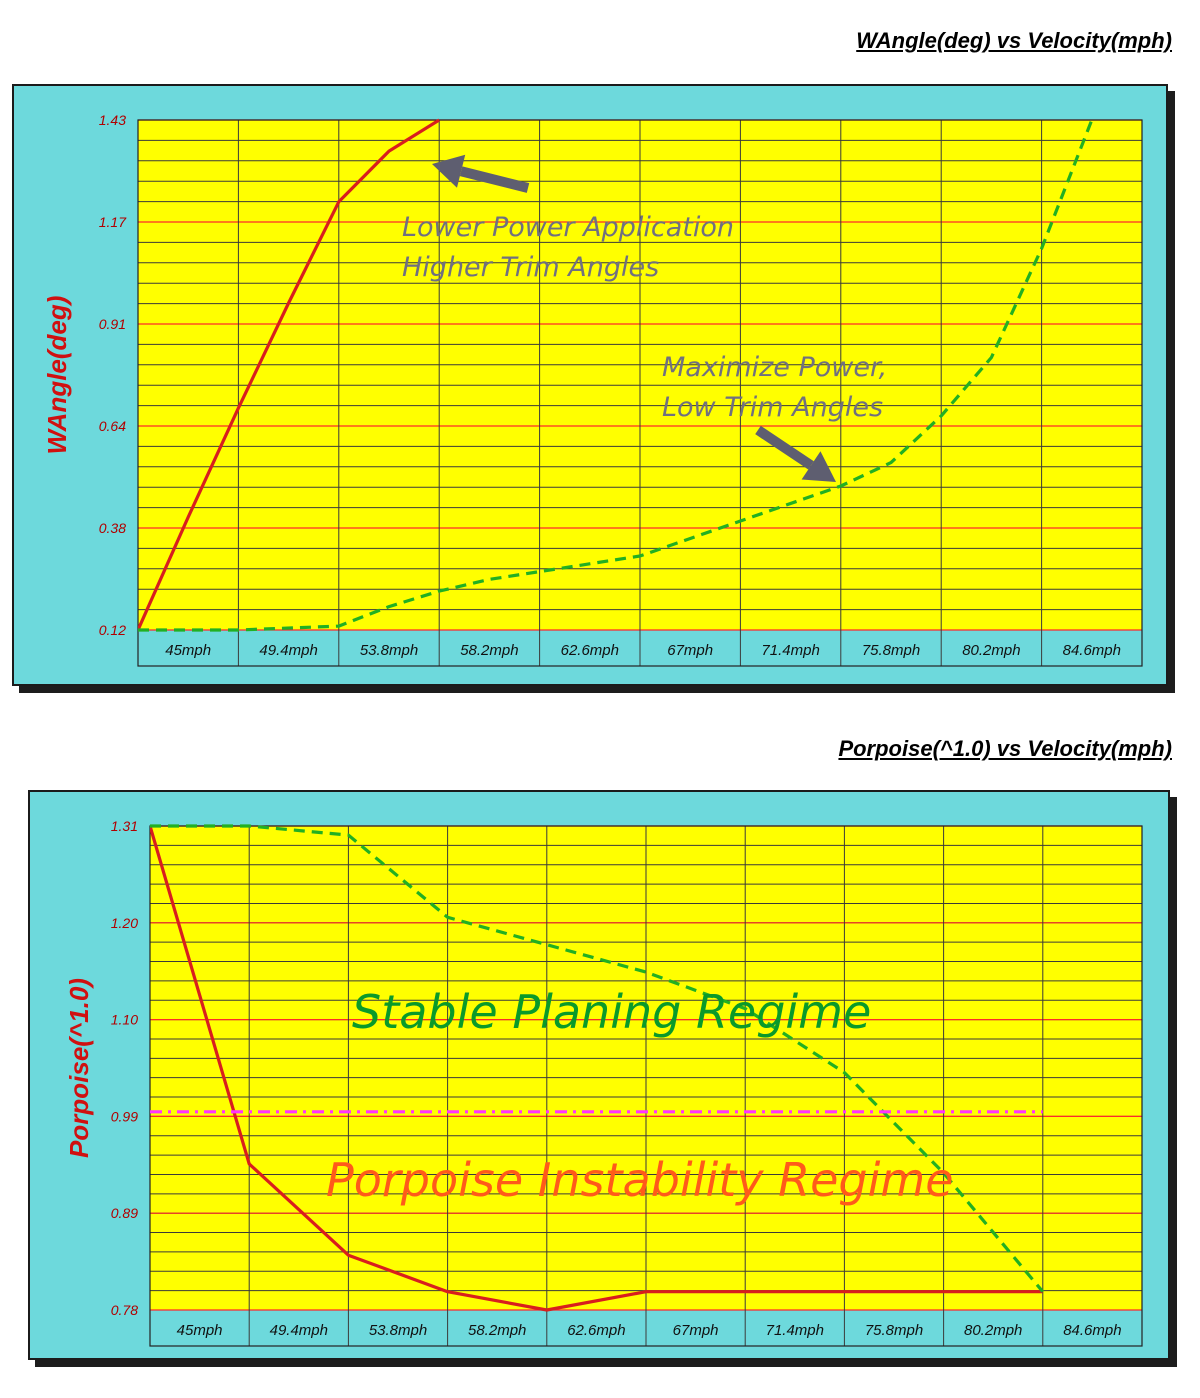 This screenshot has height=1398, width=1200. I want to click on chart2-title: Porpoise(^1.0) vs Velocity(mph), so click(1005, 748).